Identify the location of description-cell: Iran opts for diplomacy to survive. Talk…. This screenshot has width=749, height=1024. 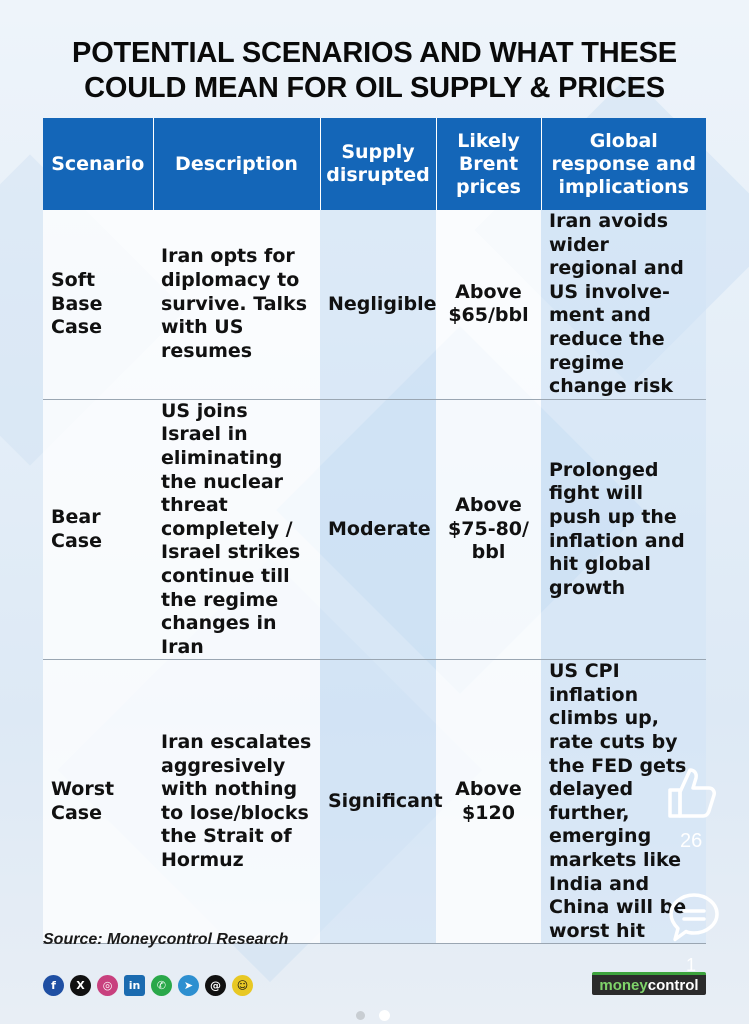
(236, 305).